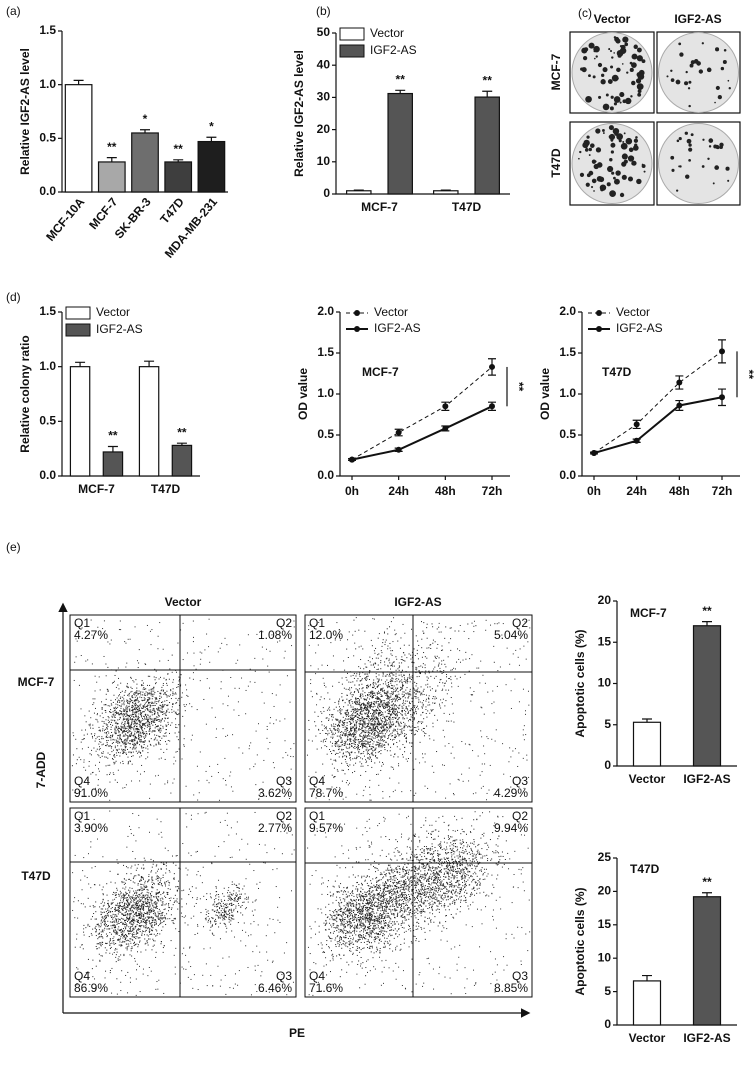 The height and width of the screenshot is (1084, 755). What do you see at coordinates (707, 882) in the screenshot?
I see `significance-label: **` at bounding box center [707, 882].